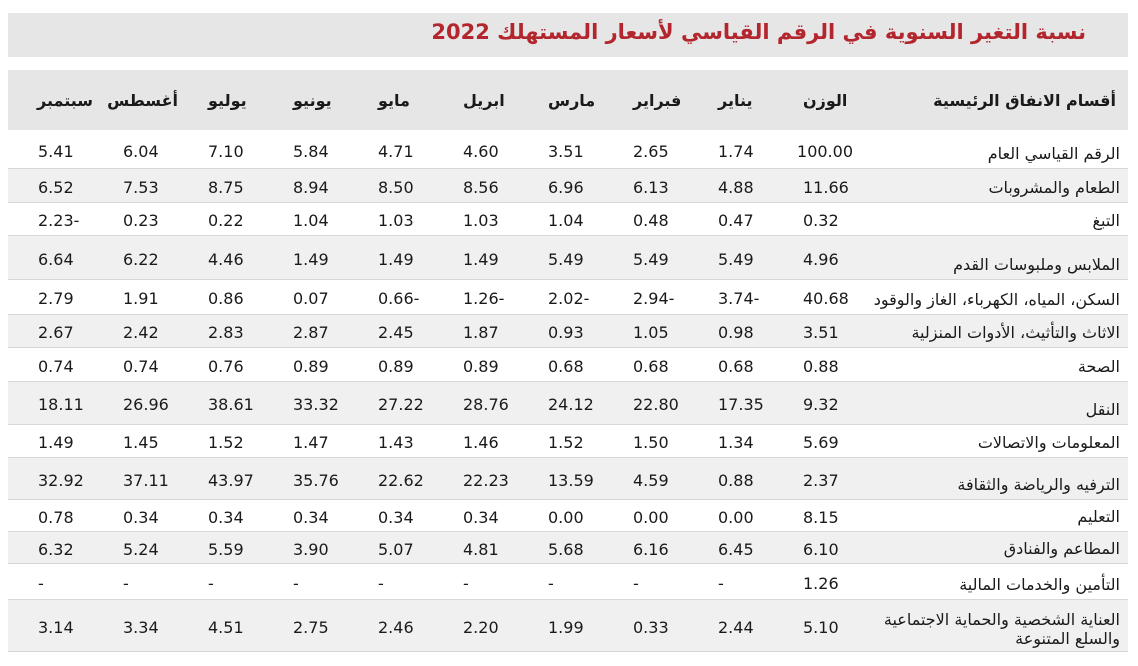 This screenshot has height=666, width=1138. Describe the element at coordinates (486, 404) in the screenshot. I see `value-cell: 28.76` at that location.